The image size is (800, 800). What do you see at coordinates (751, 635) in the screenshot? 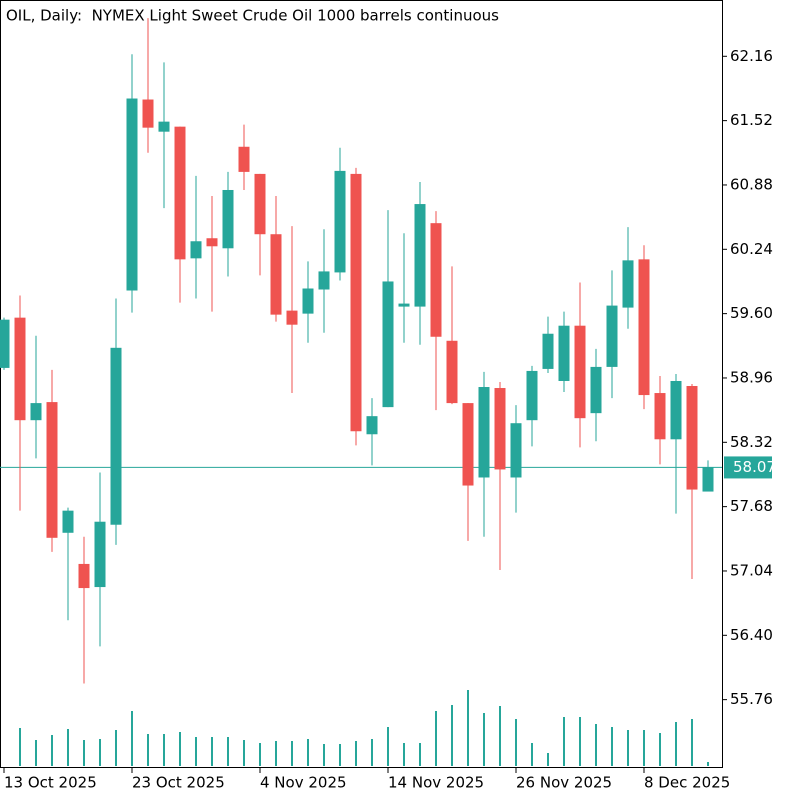
I see `y-tick-label: 56.40` at bounding box center [751, 635].